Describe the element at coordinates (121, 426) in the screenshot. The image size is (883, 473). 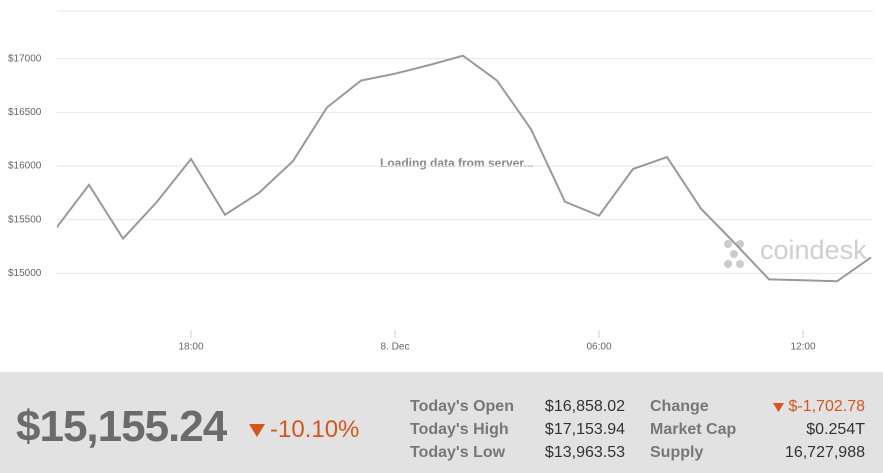
I see `price: $15,155.24` at that location.